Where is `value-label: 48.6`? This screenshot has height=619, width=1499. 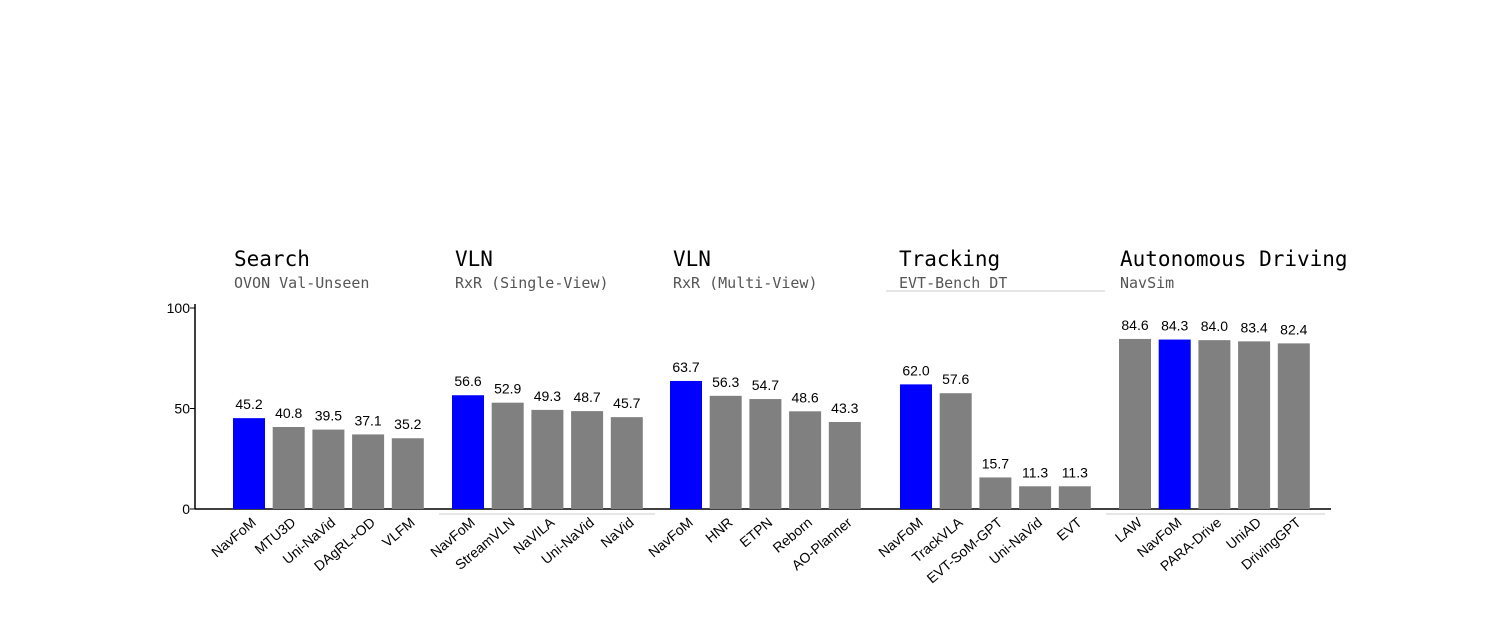
value-label: 48.6 is located at coordinates (804, 397).